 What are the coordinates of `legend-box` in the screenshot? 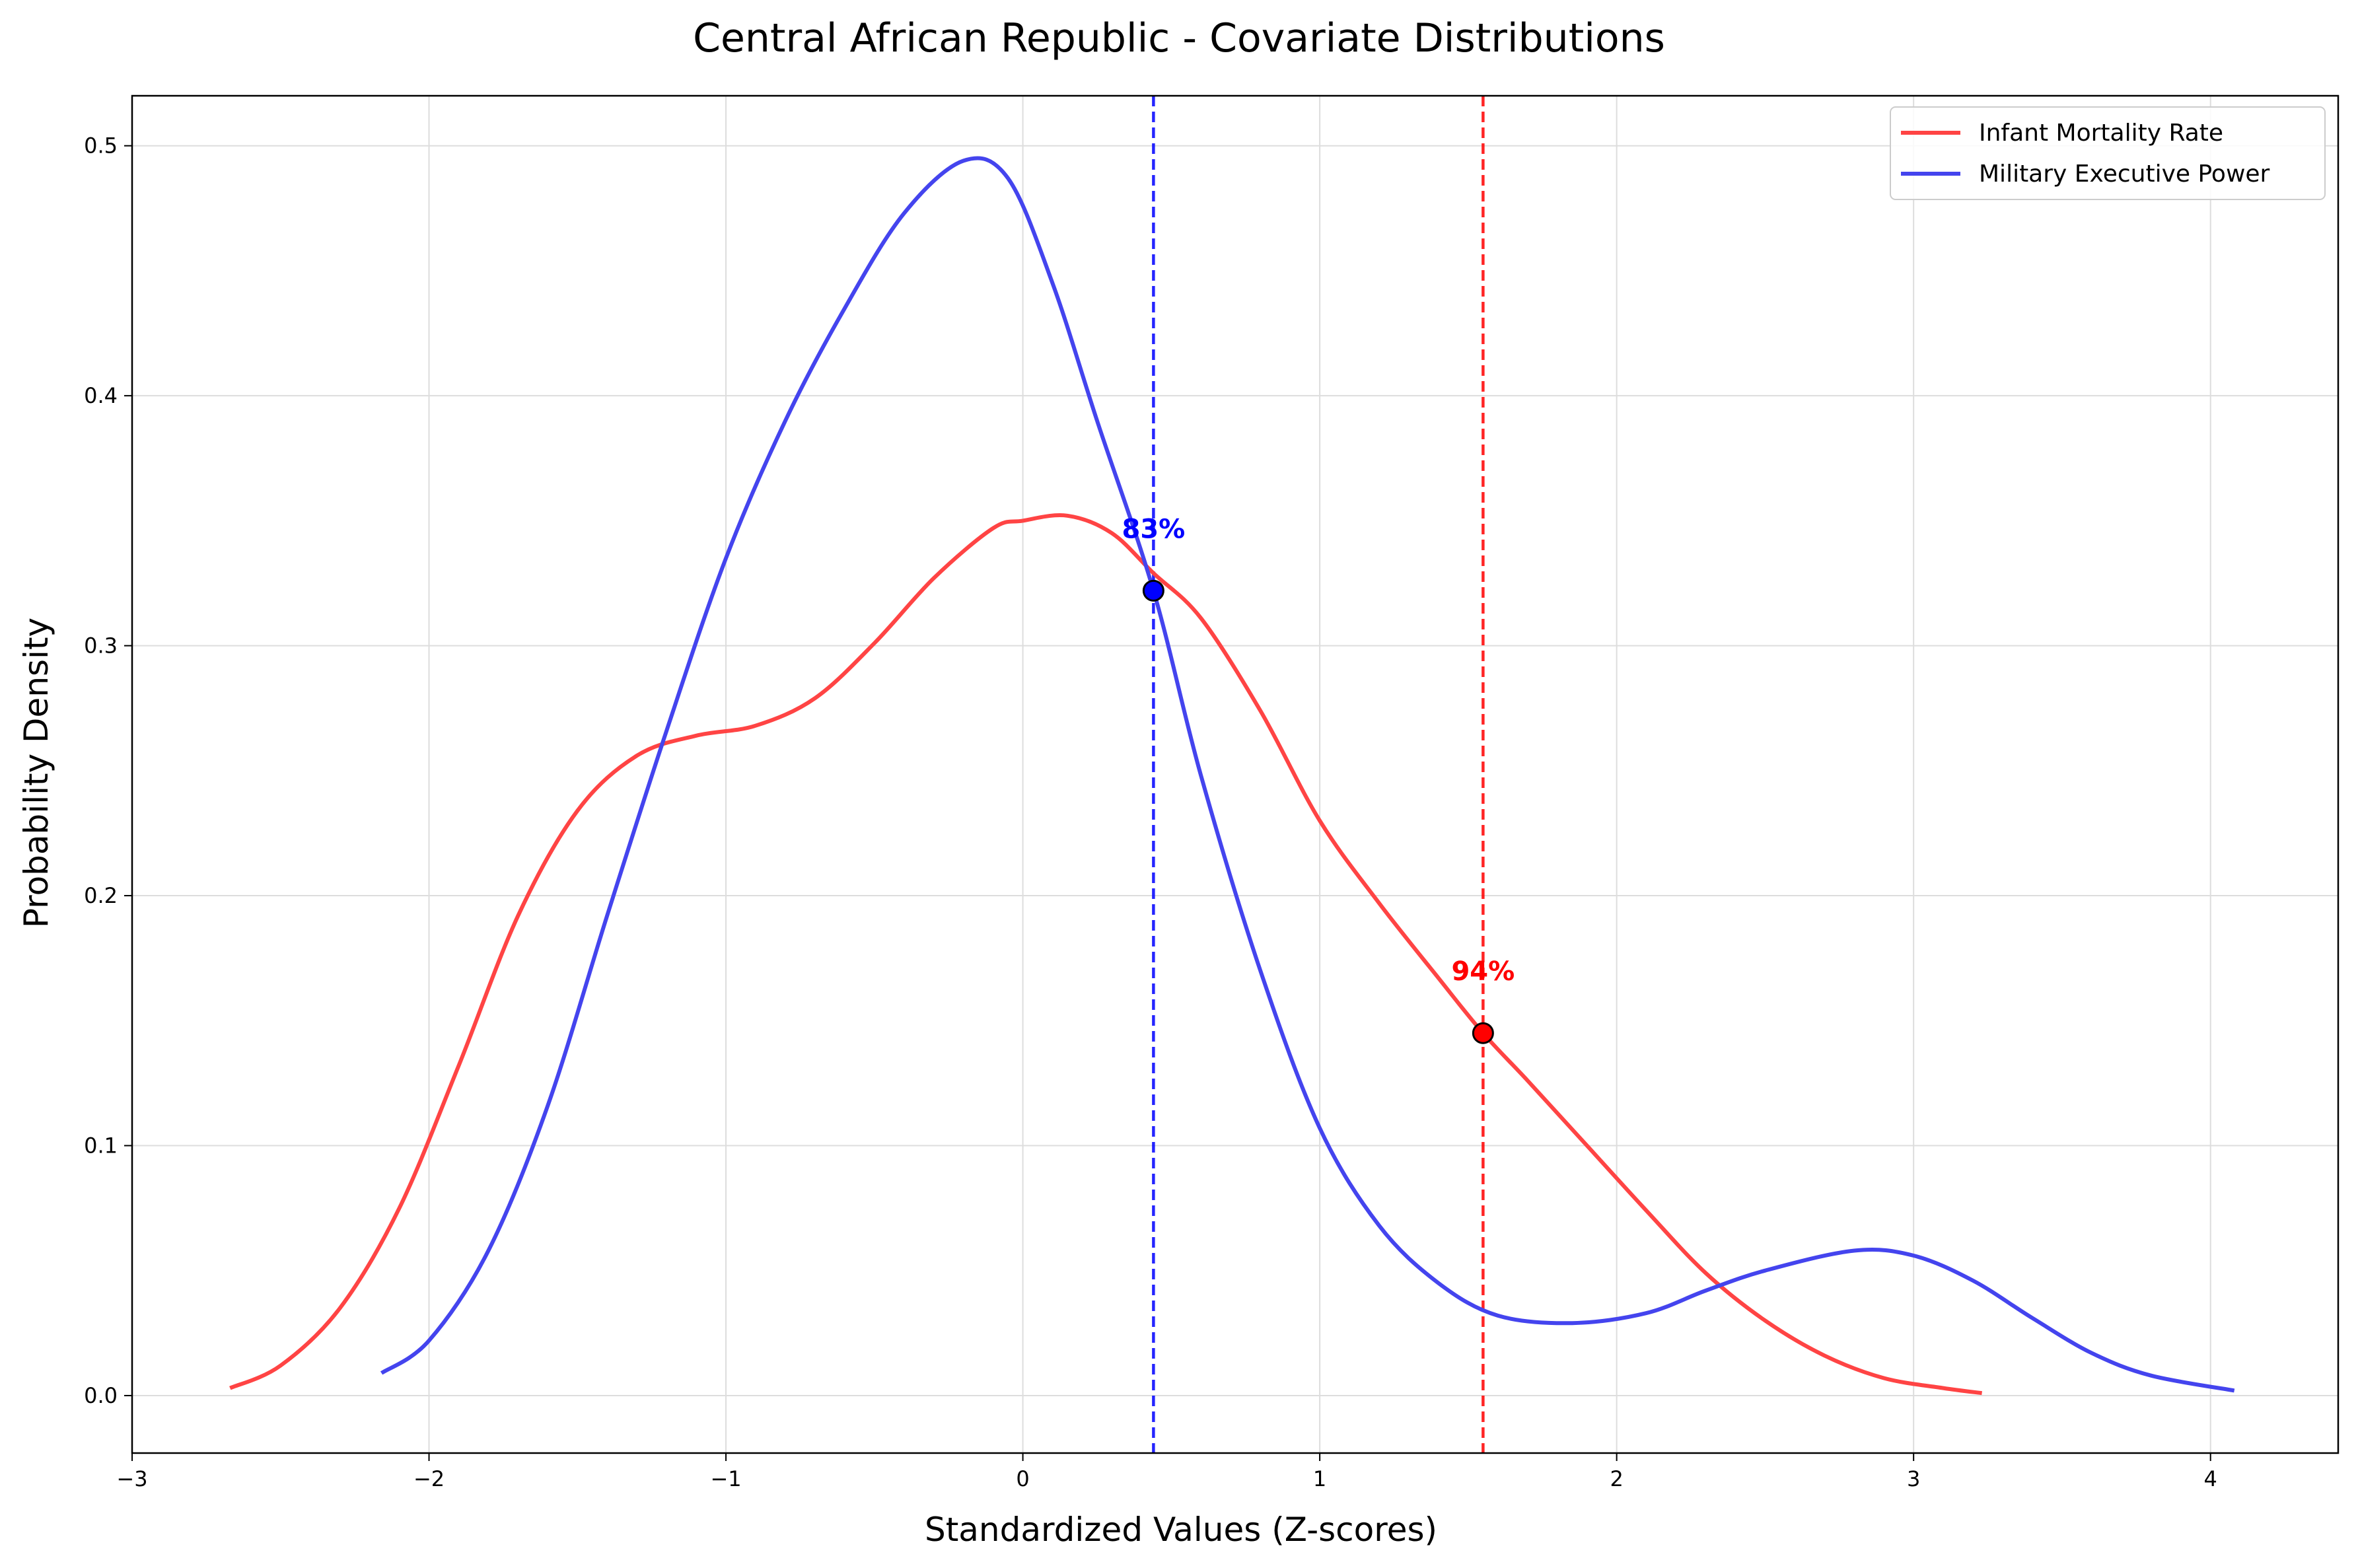 It's located at (2108, 153).